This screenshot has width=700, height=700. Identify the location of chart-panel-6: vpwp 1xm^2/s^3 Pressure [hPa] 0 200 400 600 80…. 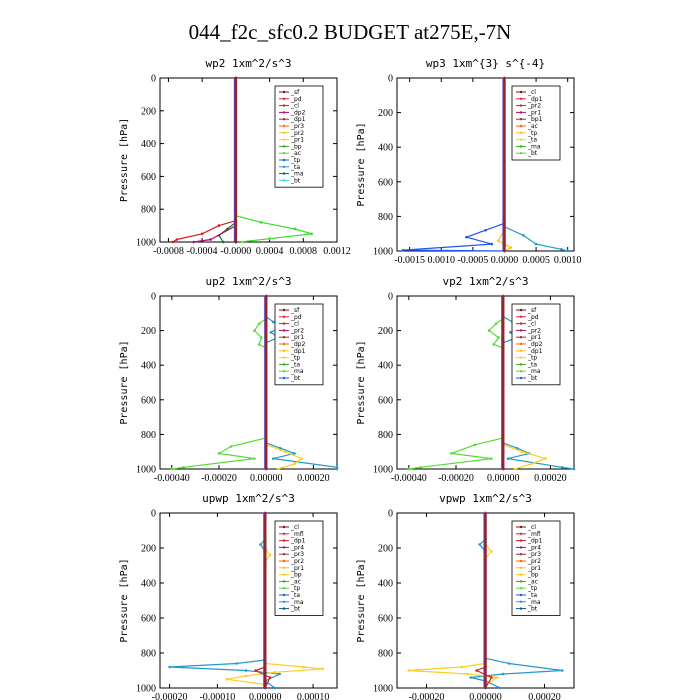
(465, 596).